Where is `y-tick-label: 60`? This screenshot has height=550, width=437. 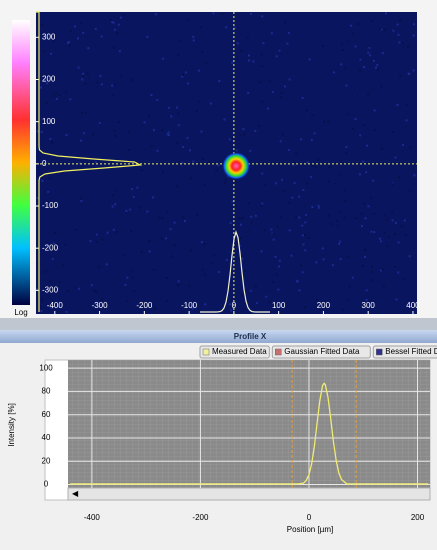 y-tick-label: 60 is located at coordinates (46, 414).